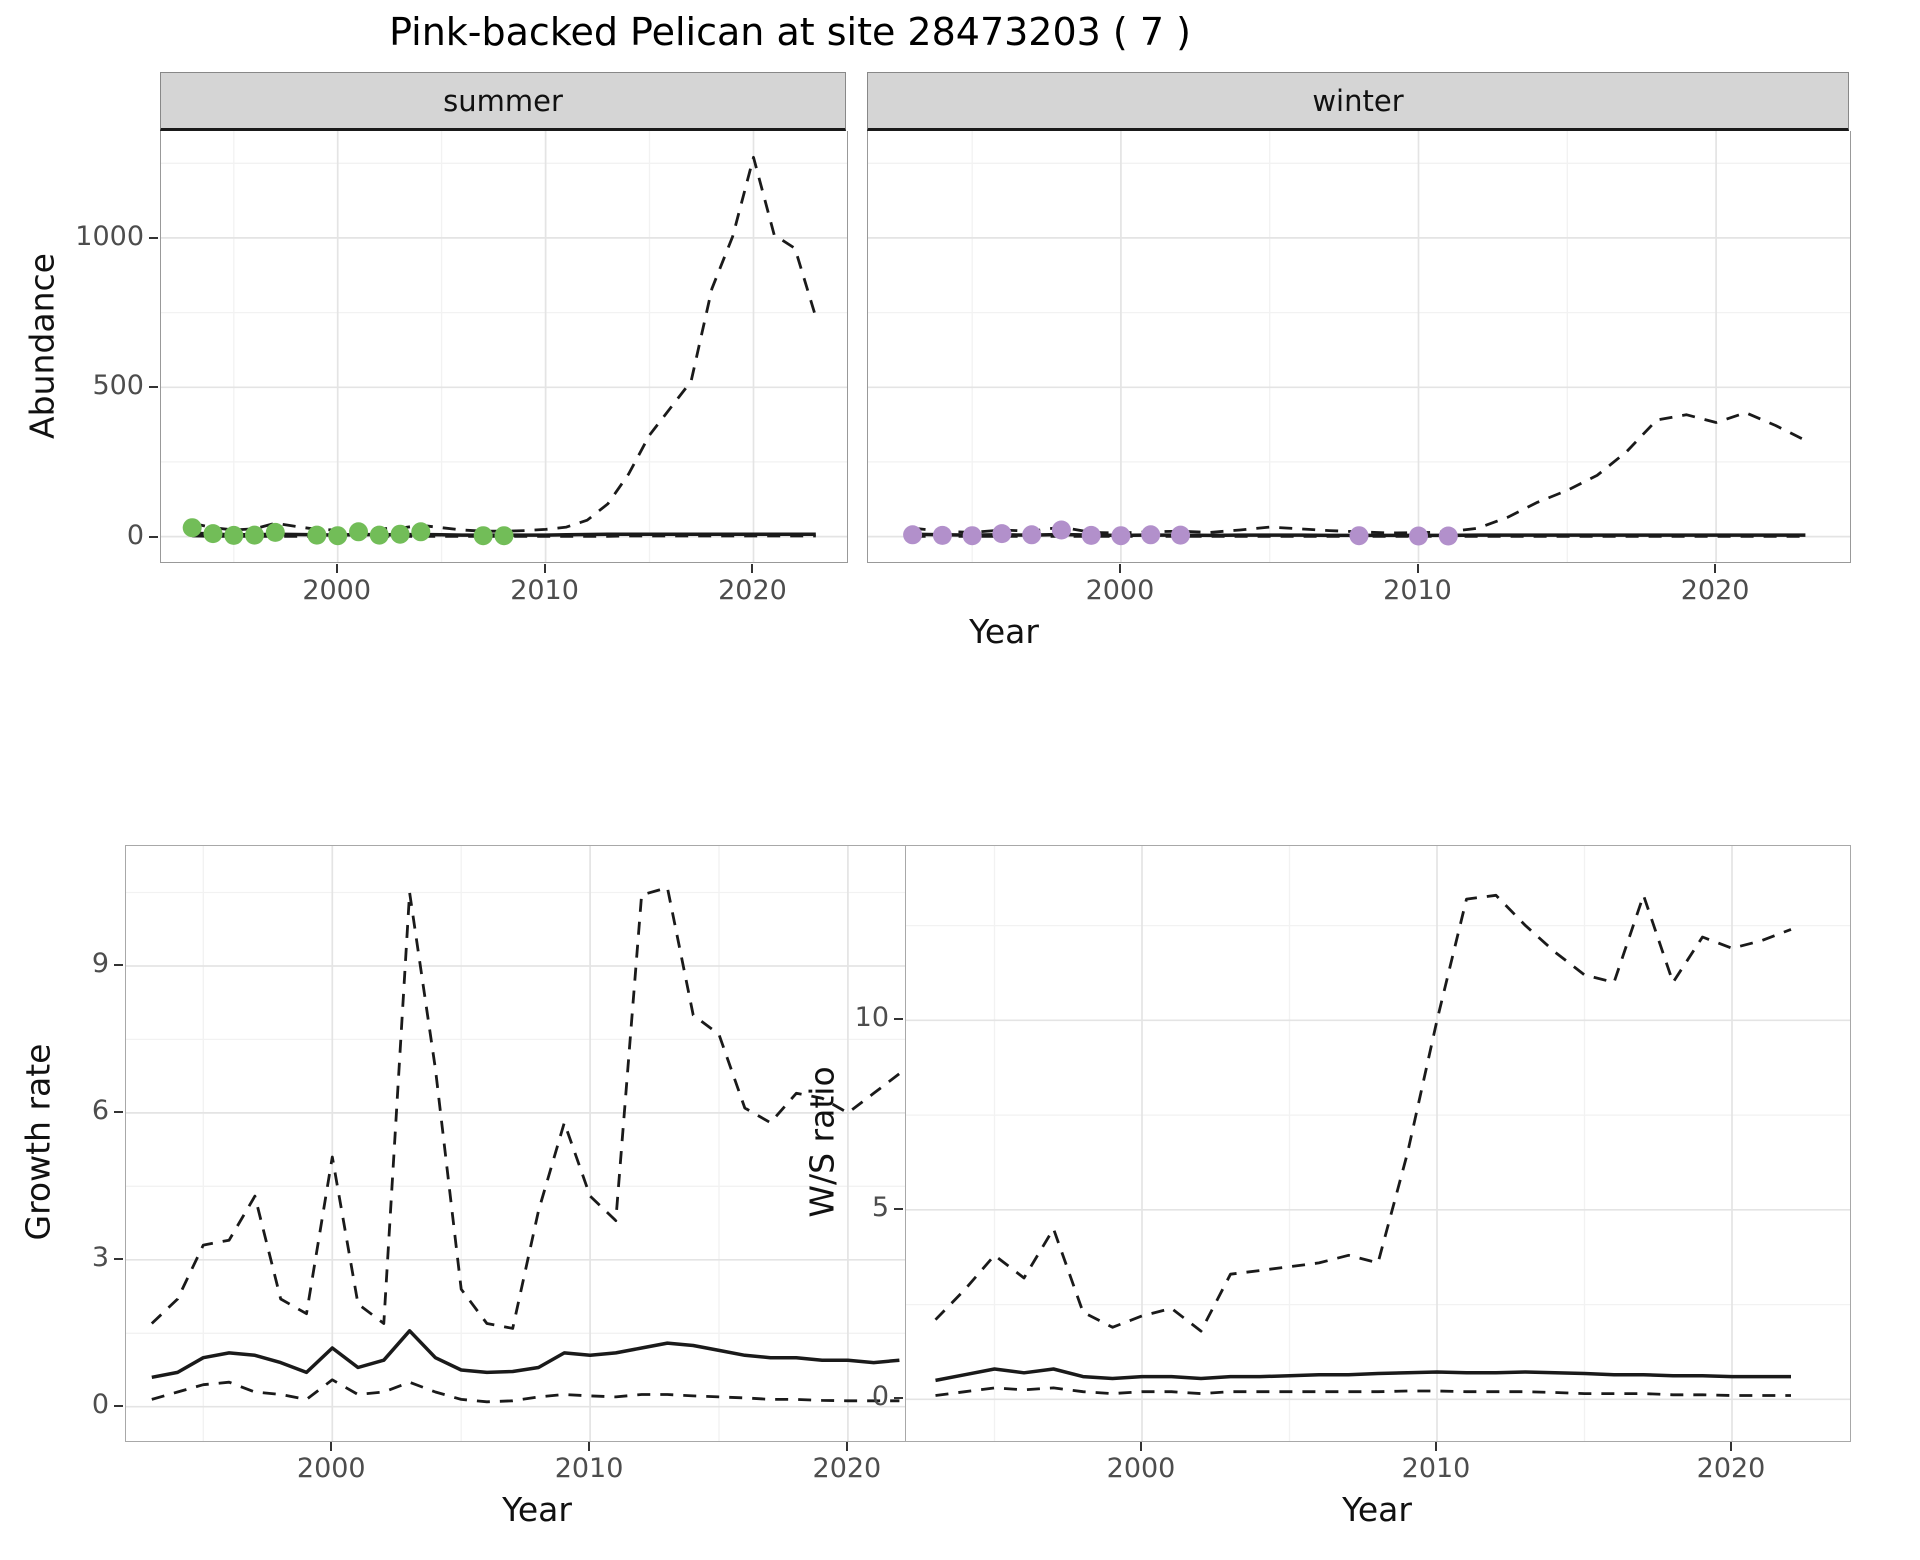 This screenshot has height=1560, width=1920. I want to click on x-axis-label-year-ws: Year, so click(1377, 1509).